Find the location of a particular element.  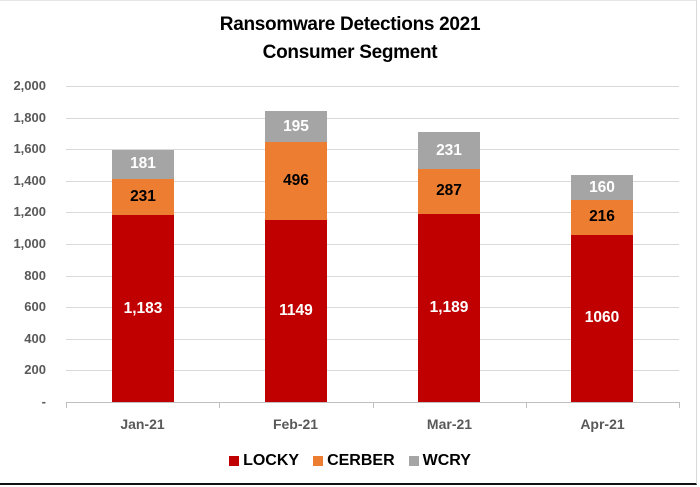

bar-segment-locky: 1149 is located at coordinates (296, 311).